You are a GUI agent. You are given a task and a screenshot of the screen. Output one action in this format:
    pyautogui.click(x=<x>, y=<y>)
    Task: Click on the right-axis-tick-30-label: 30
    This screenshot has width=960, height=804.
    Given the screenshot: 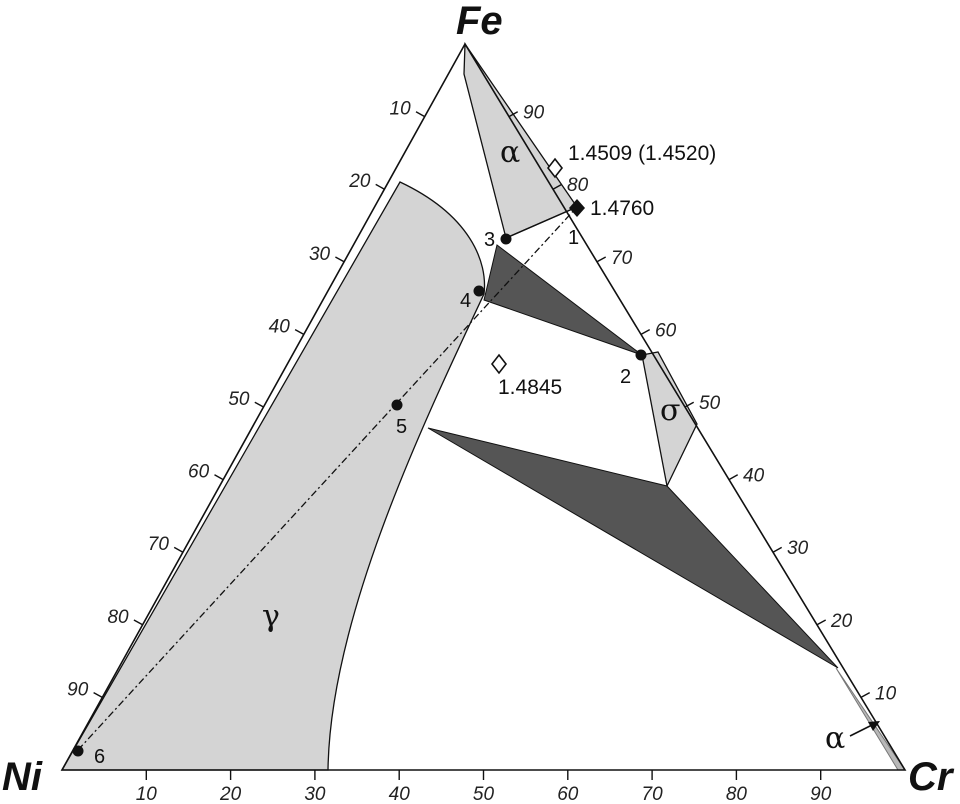 What is the action you would take?
    pyautogui.click(x=798, y=548)
    